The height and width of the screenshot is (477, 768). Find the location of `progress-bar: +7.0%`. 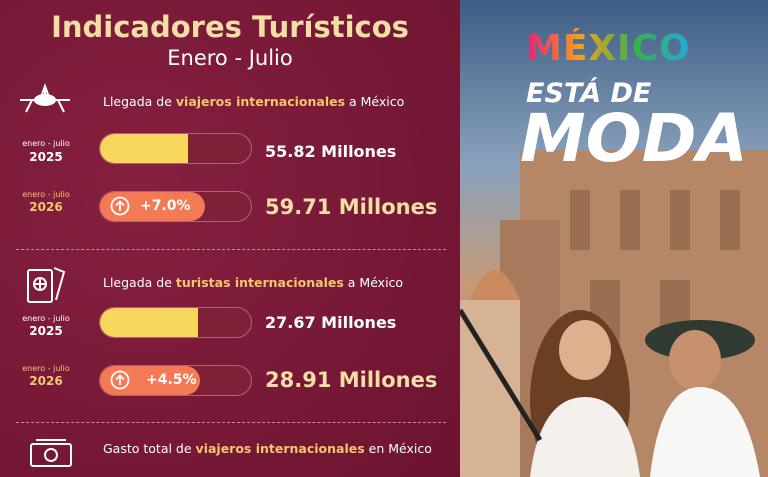

progress-bar: +7.0% is located at coordinates (175, 206).